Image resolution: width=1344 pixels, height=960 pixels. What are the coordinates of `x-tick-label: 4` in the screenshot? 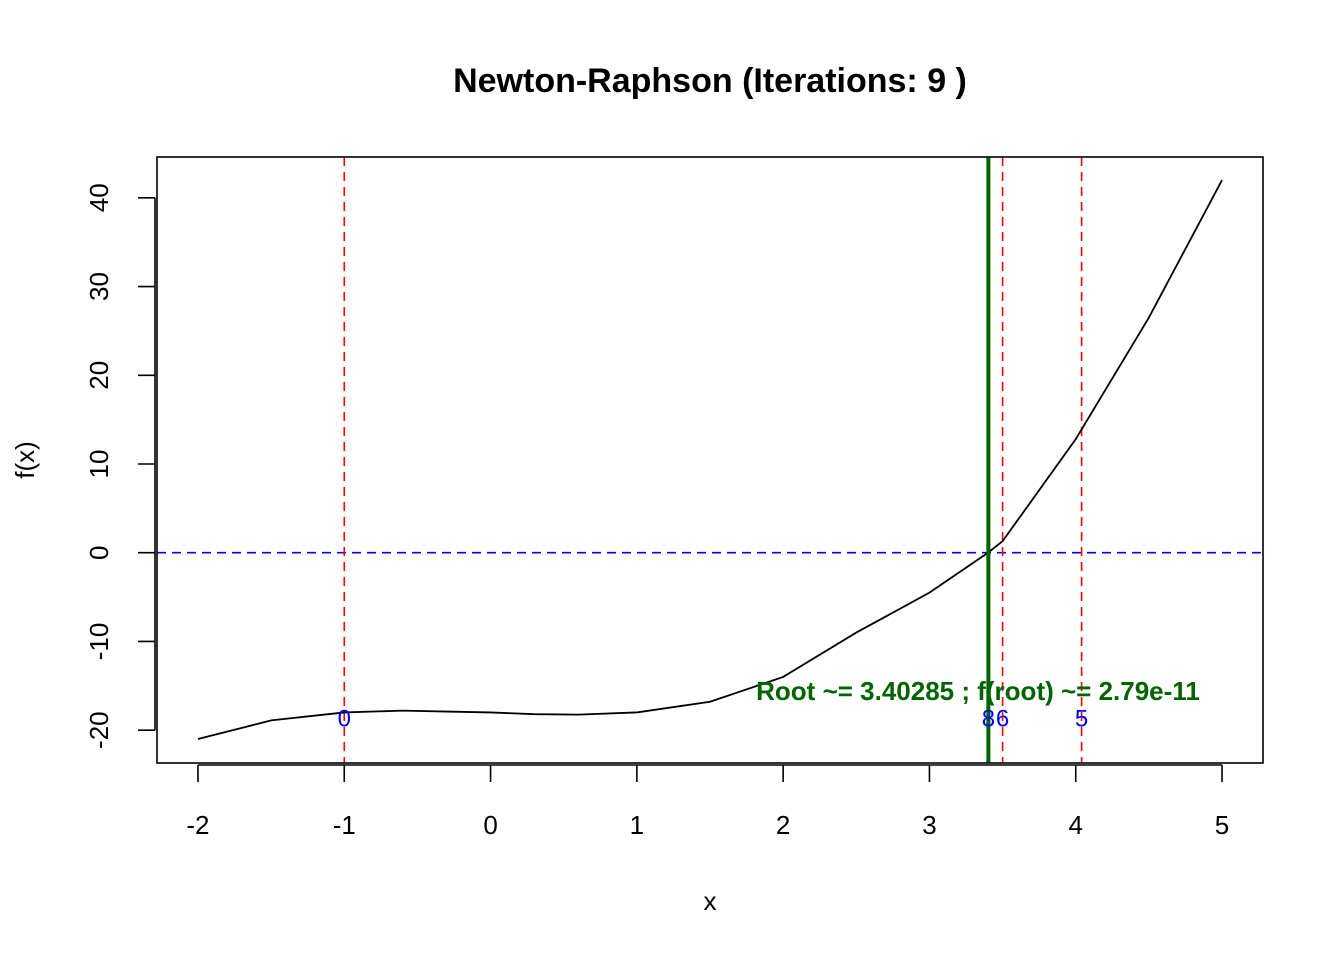 It's located at (1076, 825).